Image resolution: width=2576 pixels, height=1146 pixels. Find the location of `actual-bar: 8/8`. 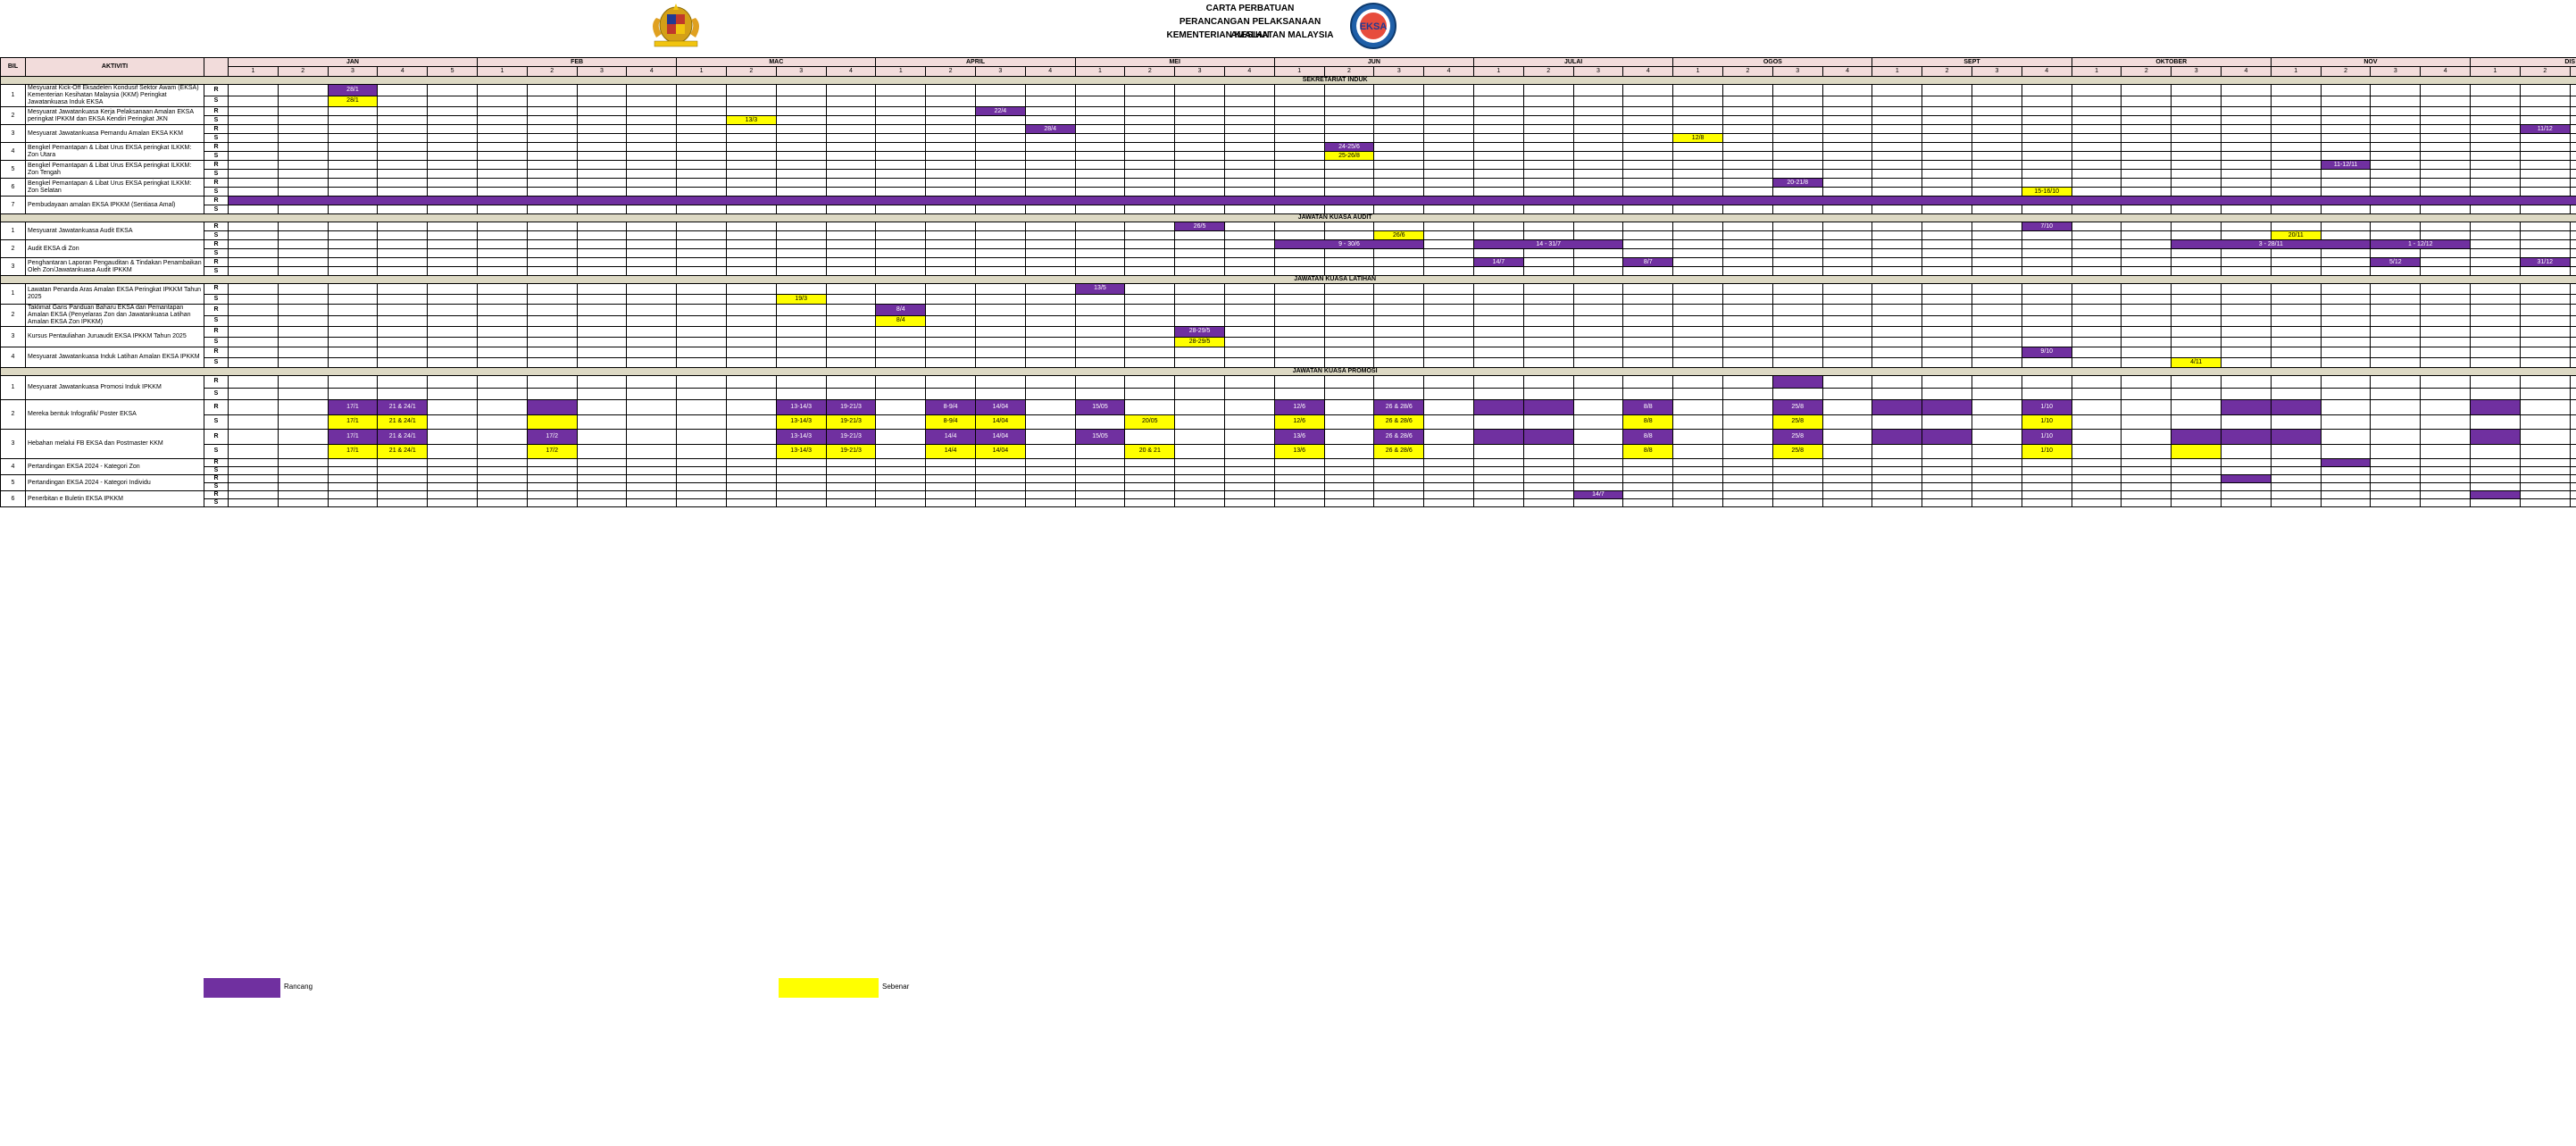

actual-bar: 8/8 is located at coordinates (1648, 422).